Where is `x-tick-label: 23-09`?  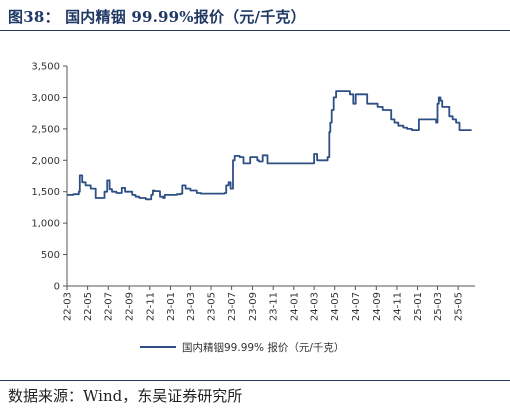
x-tick-label: 23-09 is located at coordinates (253, 306).